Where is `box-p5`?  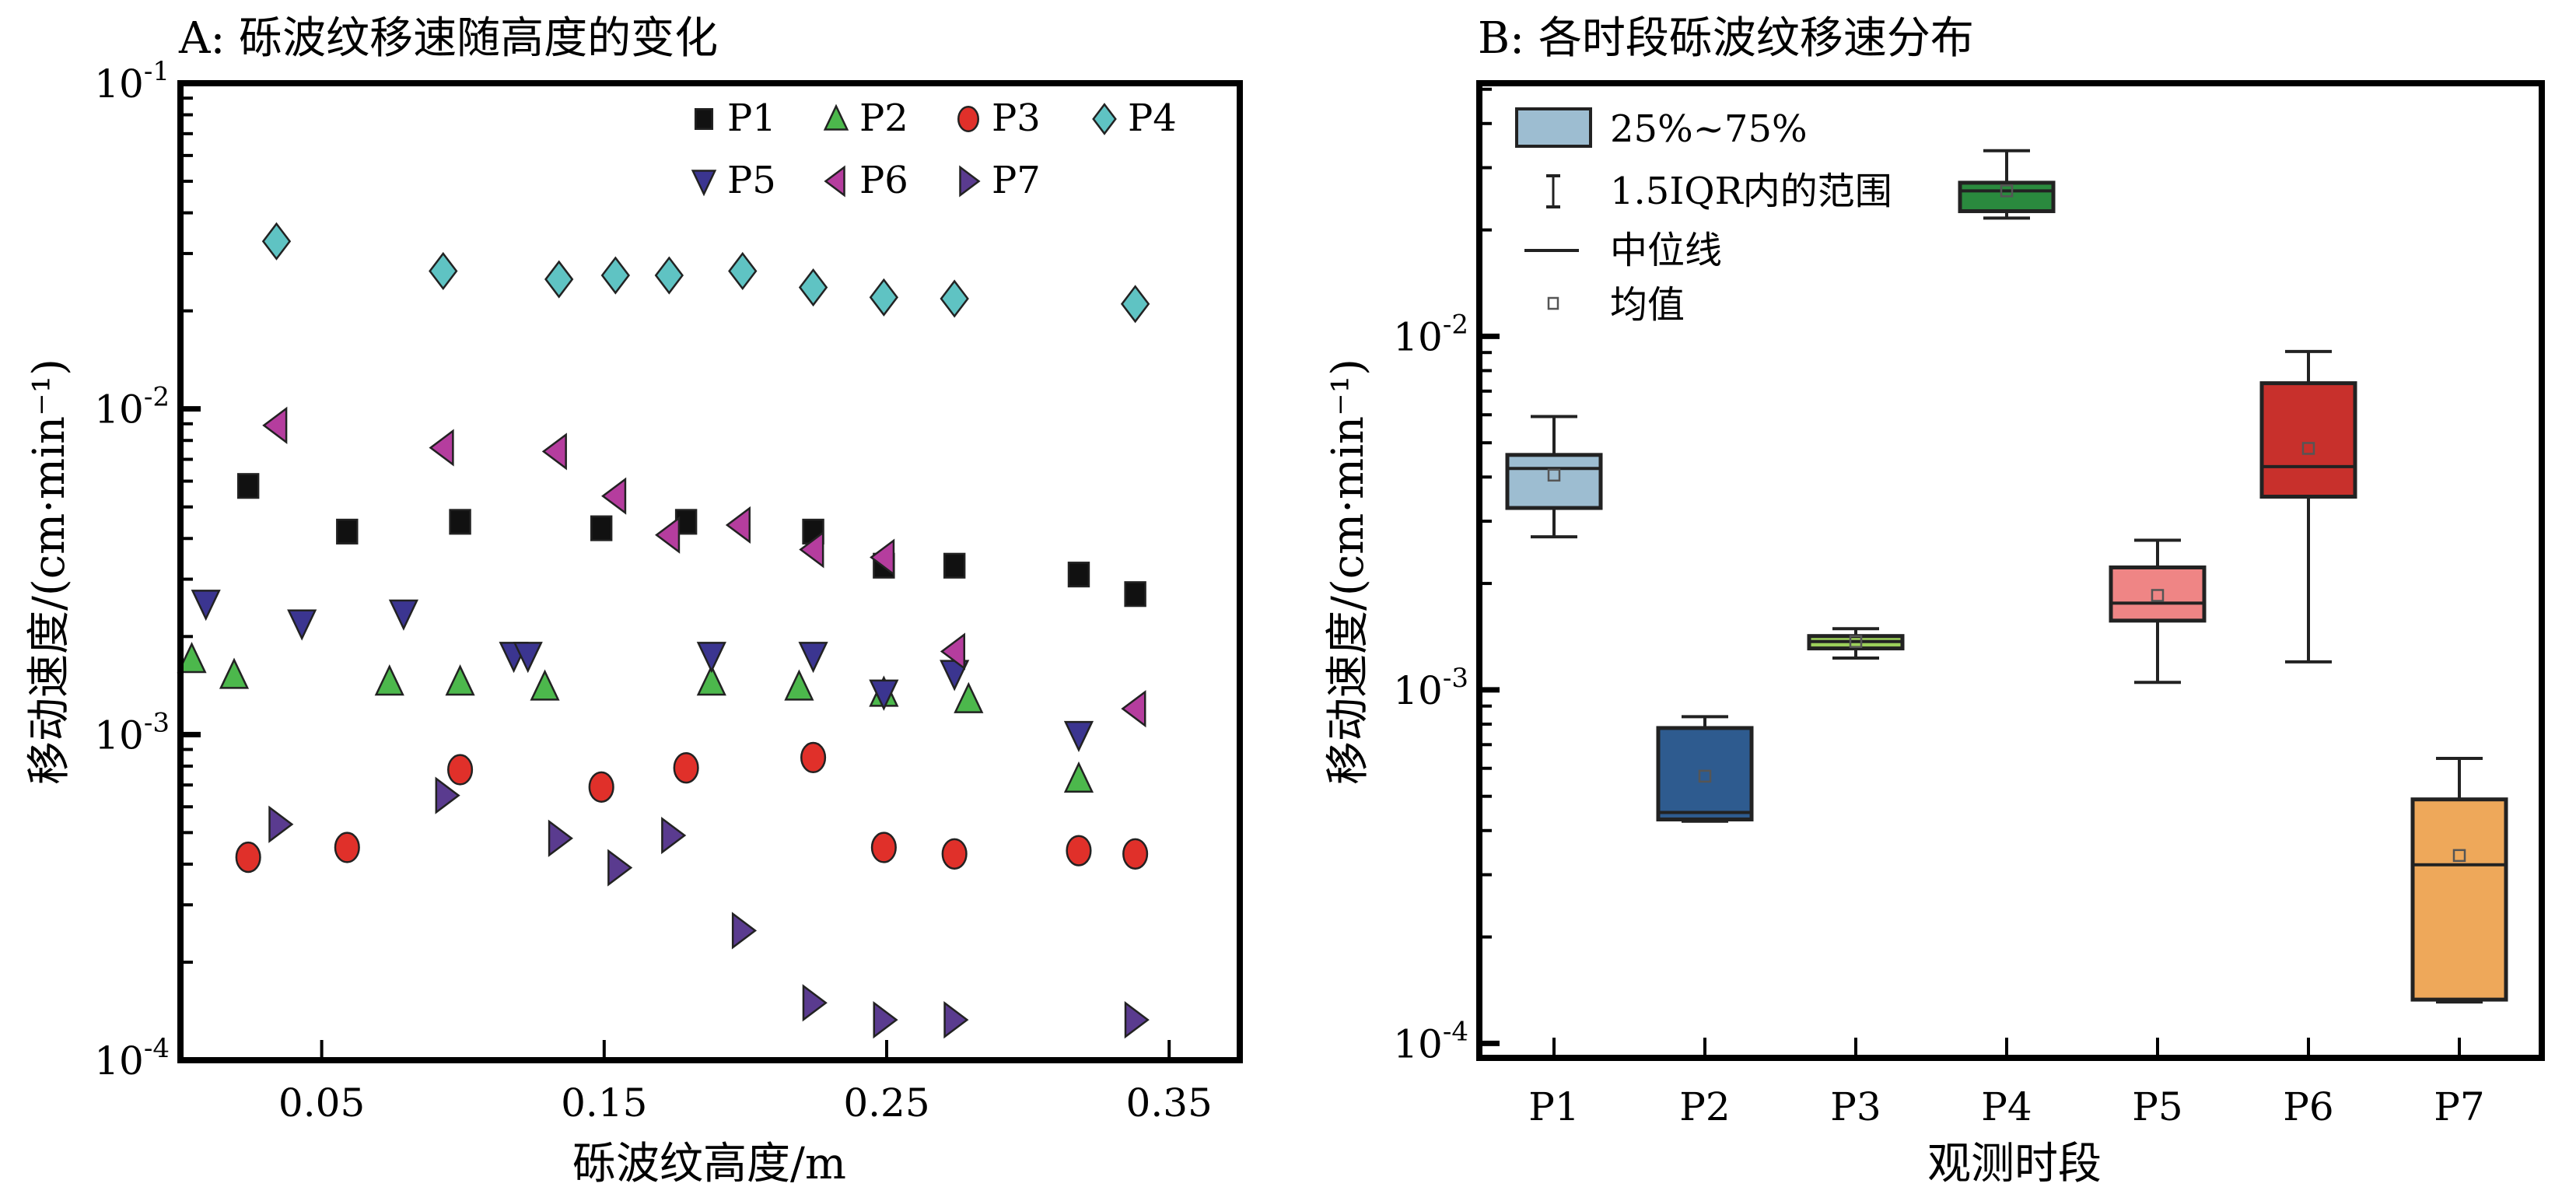 box-p5 is located at coordinates (2158, 611).